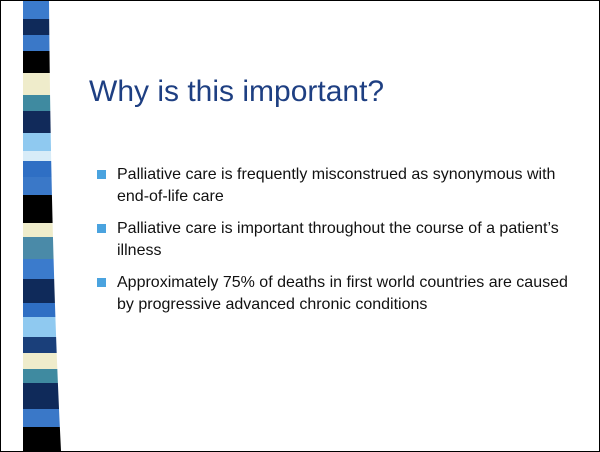  Describe the element at coordinates (237, 91) in the screenshot. I see `slide-title: Why is this important?` at that location.